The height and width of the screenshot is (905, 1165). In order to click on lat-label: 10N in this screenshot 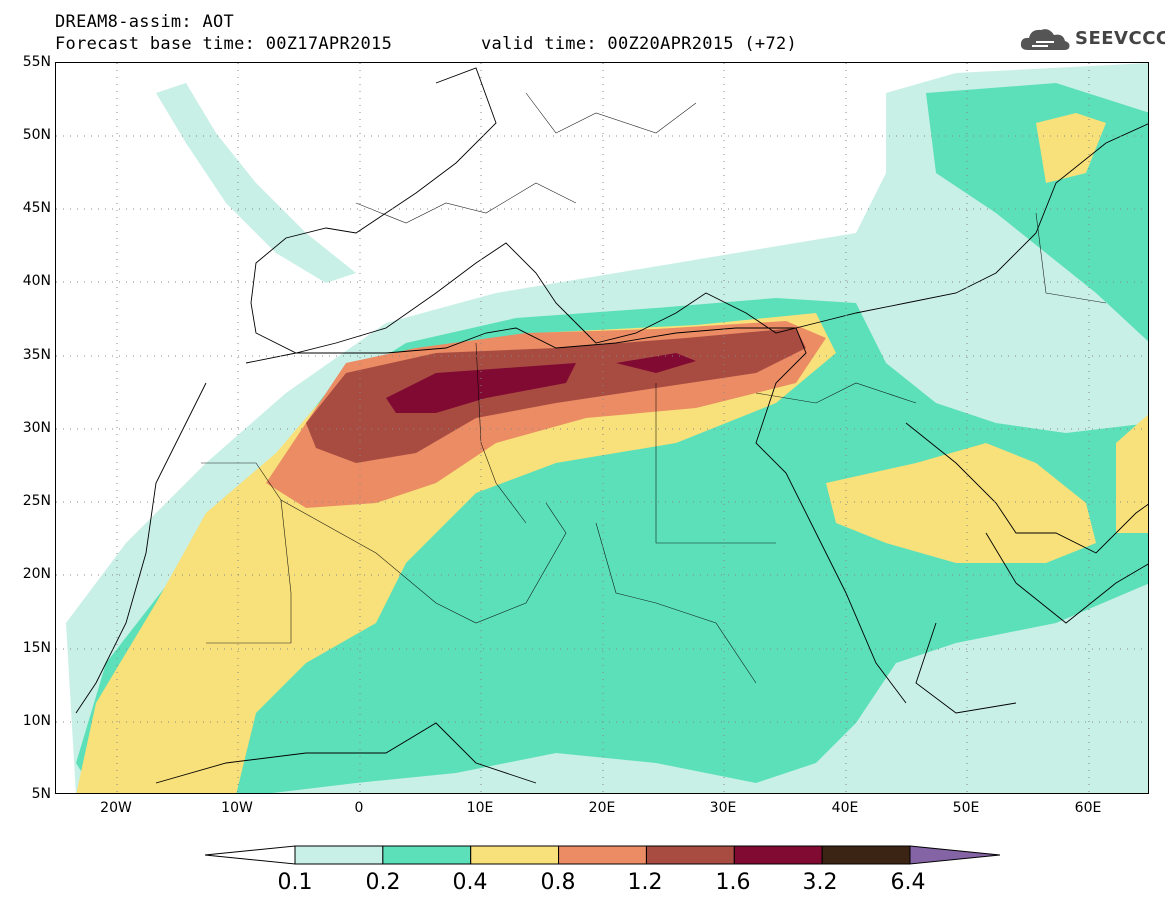, I will do `click(36, 721)`.